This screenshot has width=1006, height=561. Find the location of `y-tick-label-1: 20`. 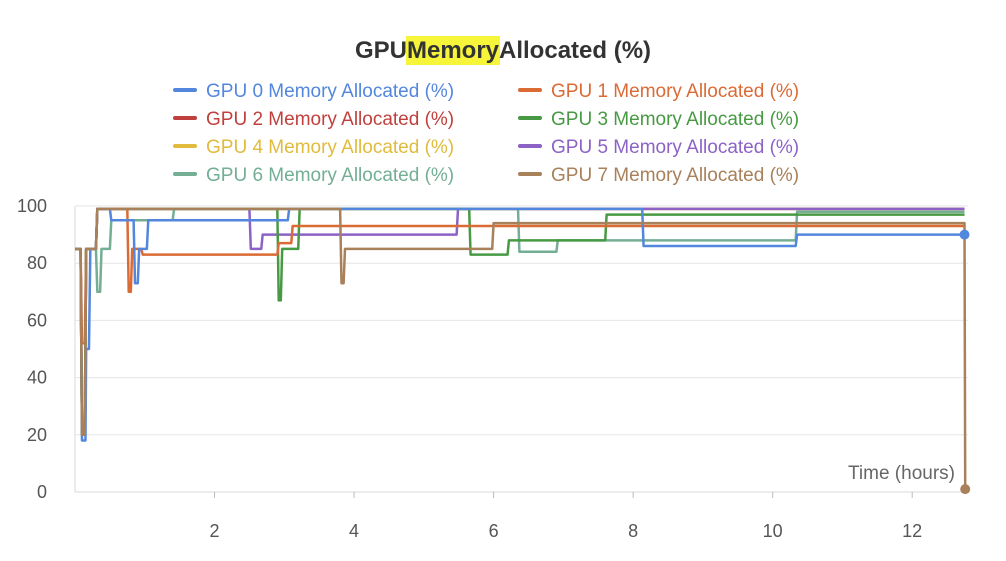

y-tick-label-1: 20 is located at coordinates (37, 435).